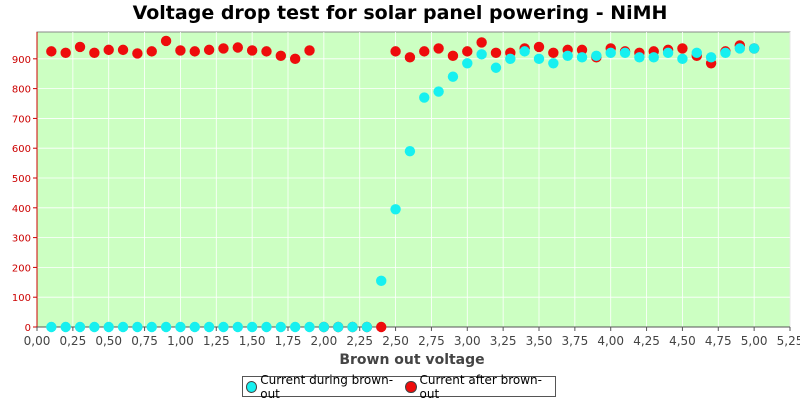  What do you see at coordinates (431, 341) in the screenshot?
I see `x-tick-label: 2,75` at bounding box center [431, 341].